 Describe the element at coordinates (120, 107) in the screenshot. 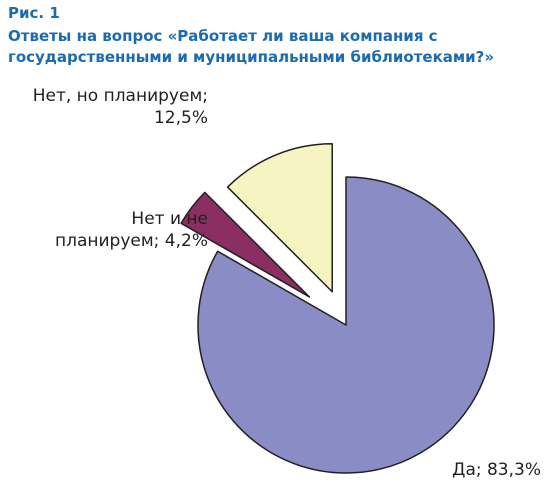

I see `slice-label-3: Нет, но планируем; 12,5%` at that location.